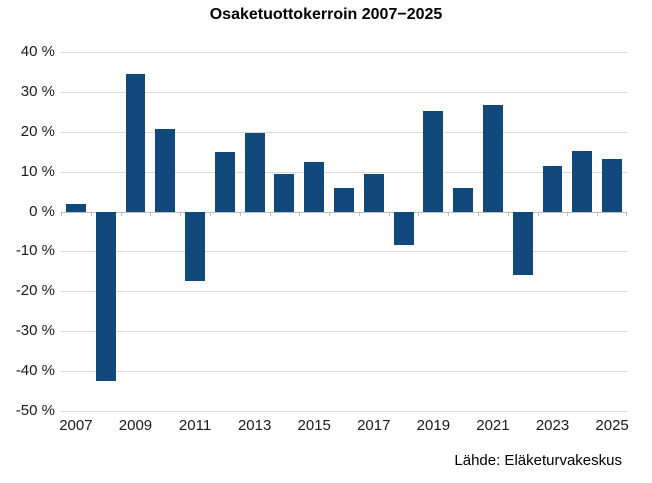 The height and width of the screenshot is (483, 652). What do you see at coordinates (35, 410) in the screenshot?
I see `y-tick-label--50: -50 %` at bounding box center [35, 410].